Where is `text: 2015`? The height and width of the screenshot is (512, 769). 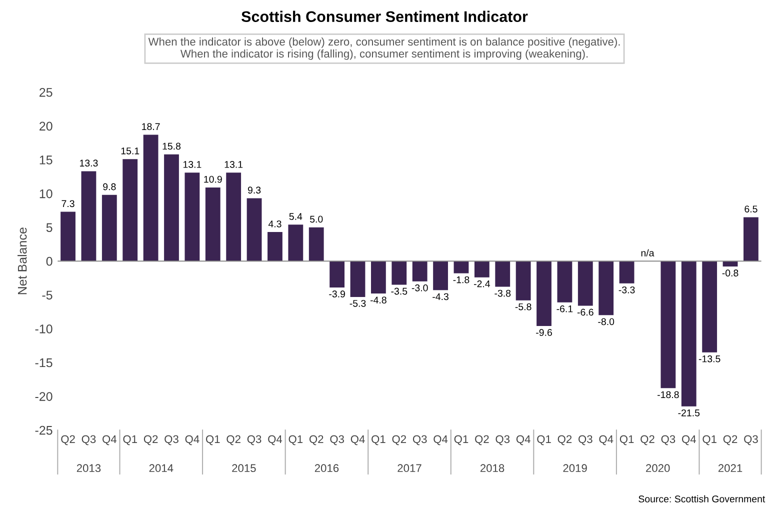 text: 2015 is located at coordinates (244, 468).